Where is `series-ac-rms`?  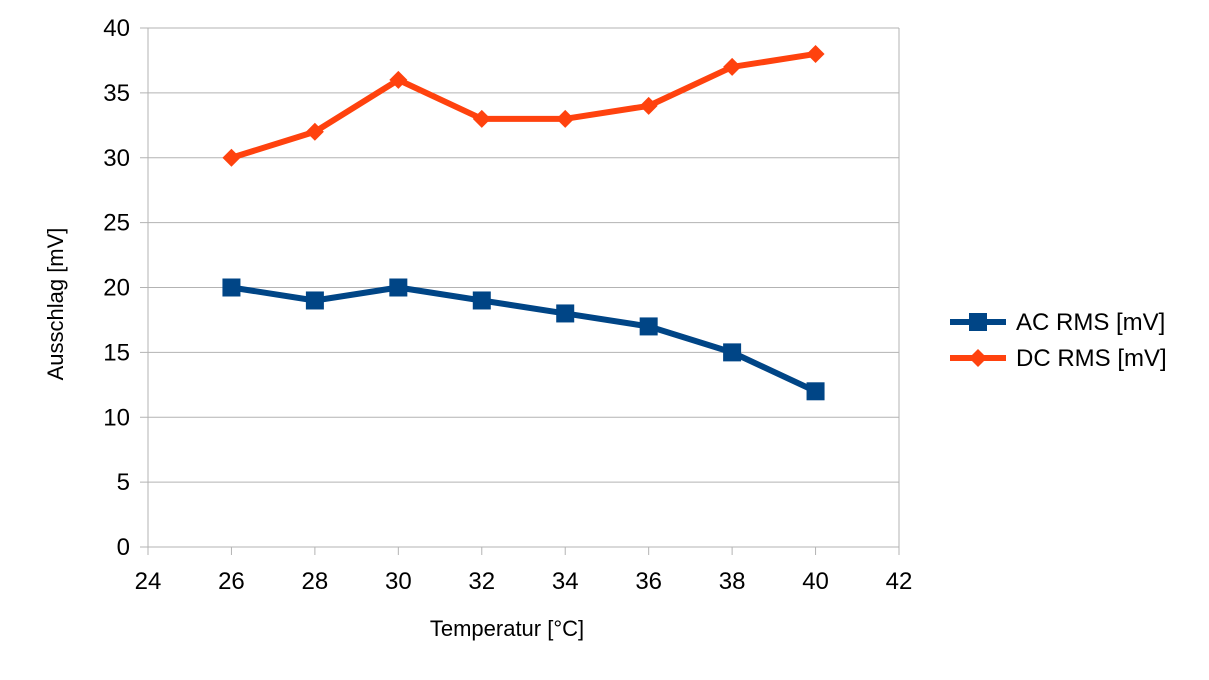 series-ac-rms is located at coordinates (523, 339).